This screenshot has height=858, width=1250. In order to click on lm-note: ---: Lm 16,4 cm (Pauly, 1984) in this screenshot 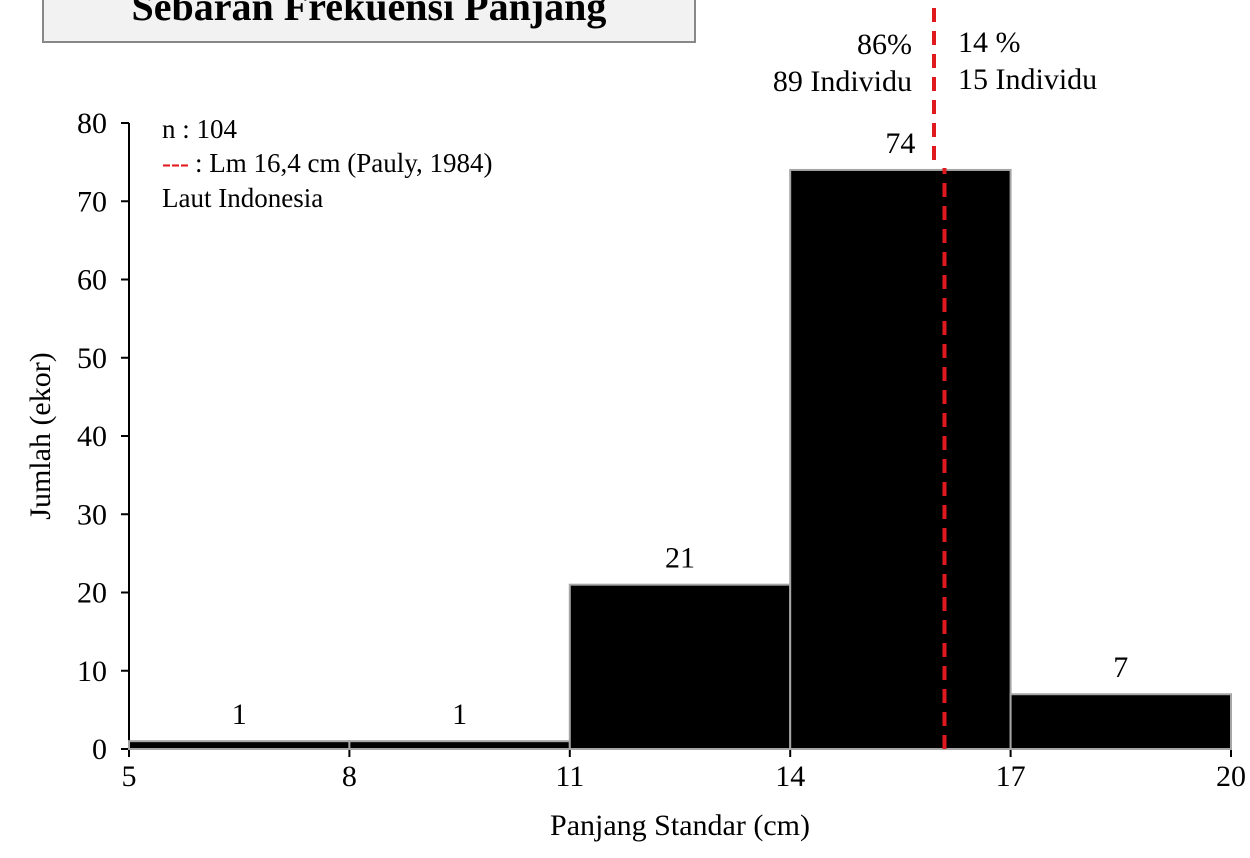, I will do `click(327, 163)`.